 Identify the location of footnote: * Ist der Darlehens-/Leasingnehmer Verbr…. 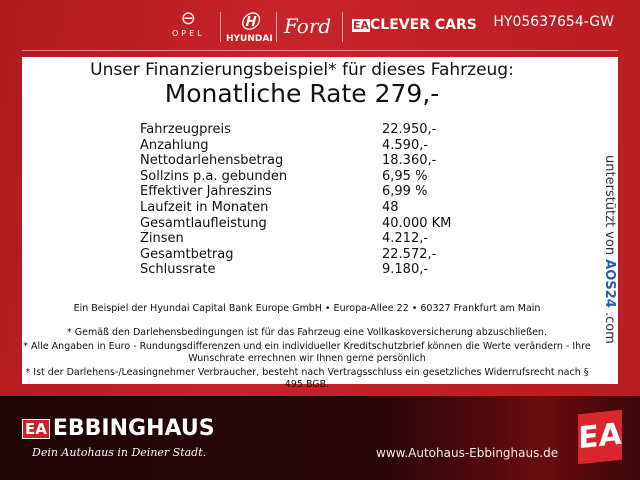
(307, 378).